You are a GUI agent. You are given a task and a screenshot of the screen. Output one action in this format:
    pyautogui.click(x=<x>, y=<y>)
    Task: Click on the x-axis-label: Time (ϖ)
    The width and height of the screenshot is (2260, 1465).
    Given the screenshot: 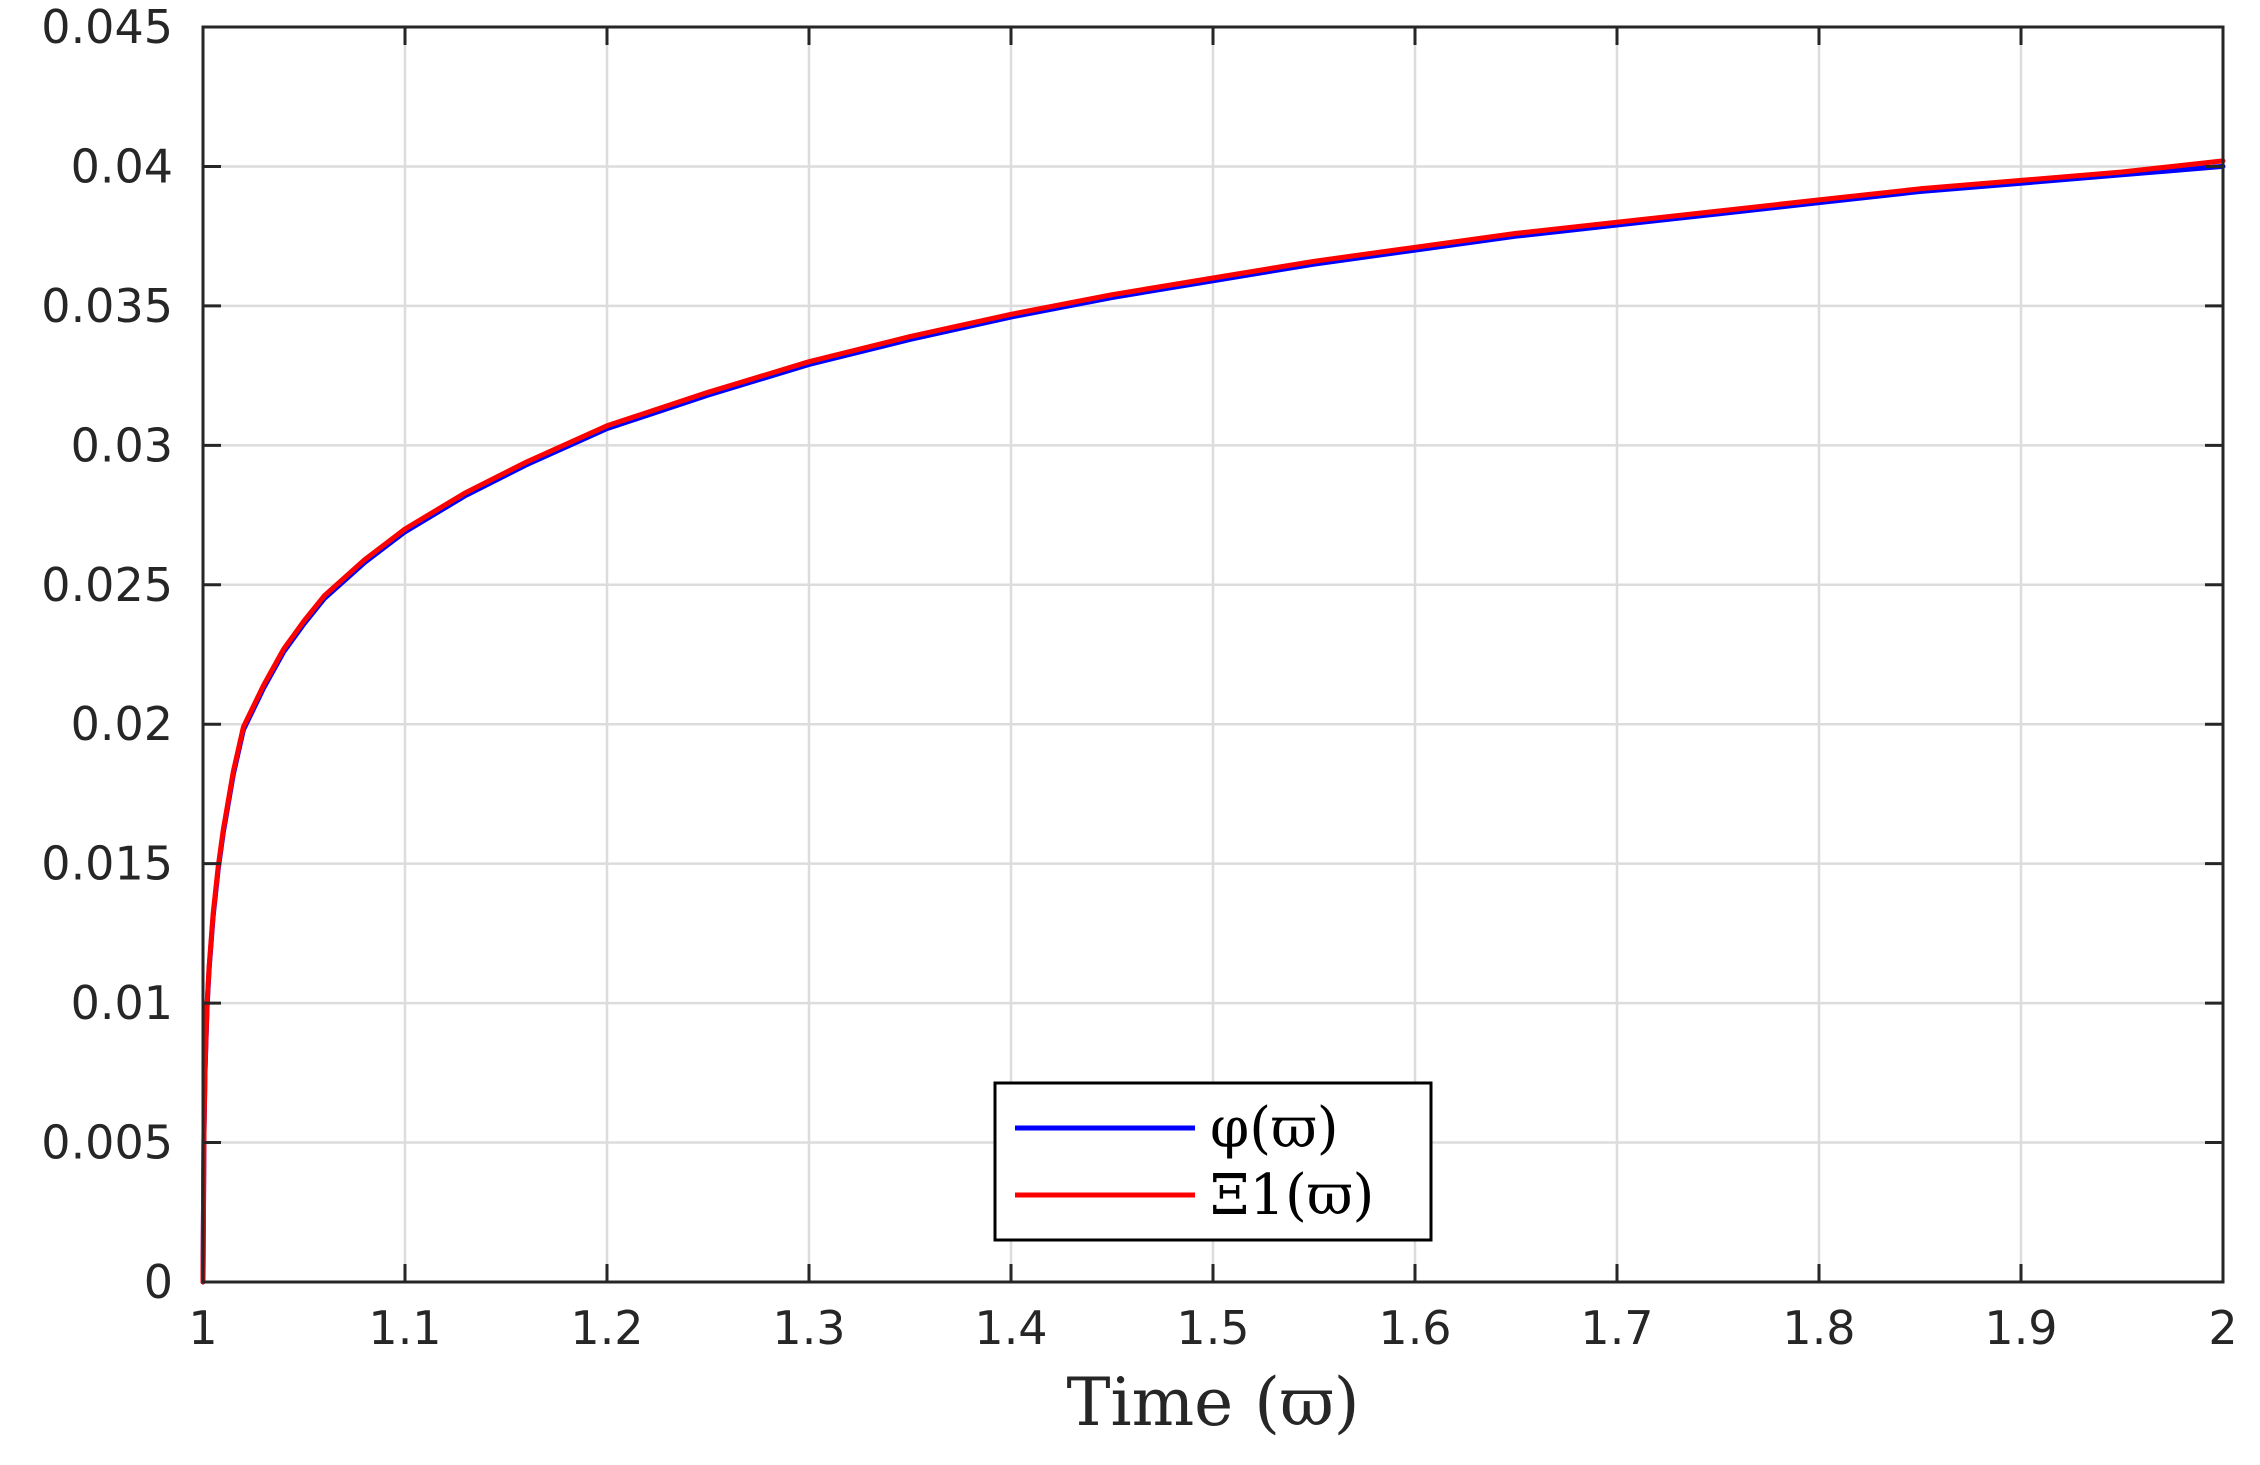 What is the action you would take?
    pyautogui.click(x=1212, y=1402)
    